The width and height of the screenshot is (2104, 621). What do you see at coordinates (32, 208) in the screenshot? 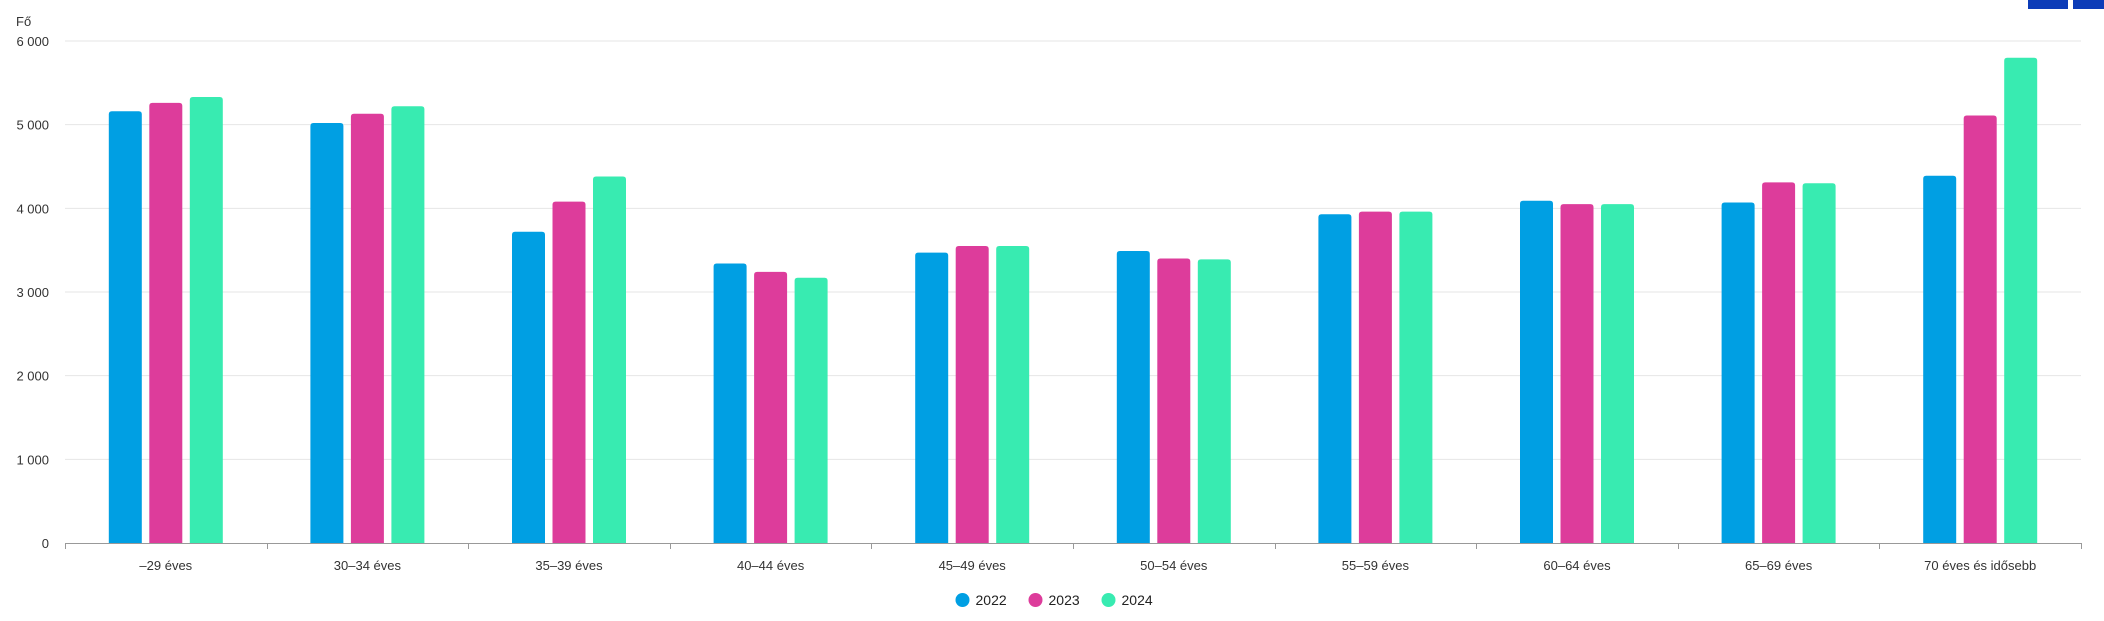
I see `y-tick-label: 4 000` at bounding box center [32, 208].